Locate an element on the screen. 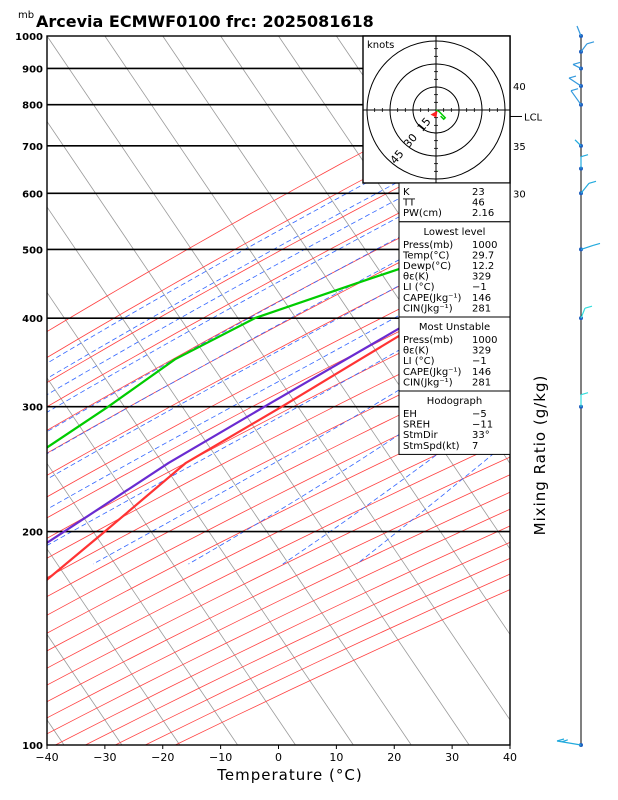 Image resolution: width=618 pixels, height=800 pixels. x-tick-label: 30 is located at coordinates (452, 757).